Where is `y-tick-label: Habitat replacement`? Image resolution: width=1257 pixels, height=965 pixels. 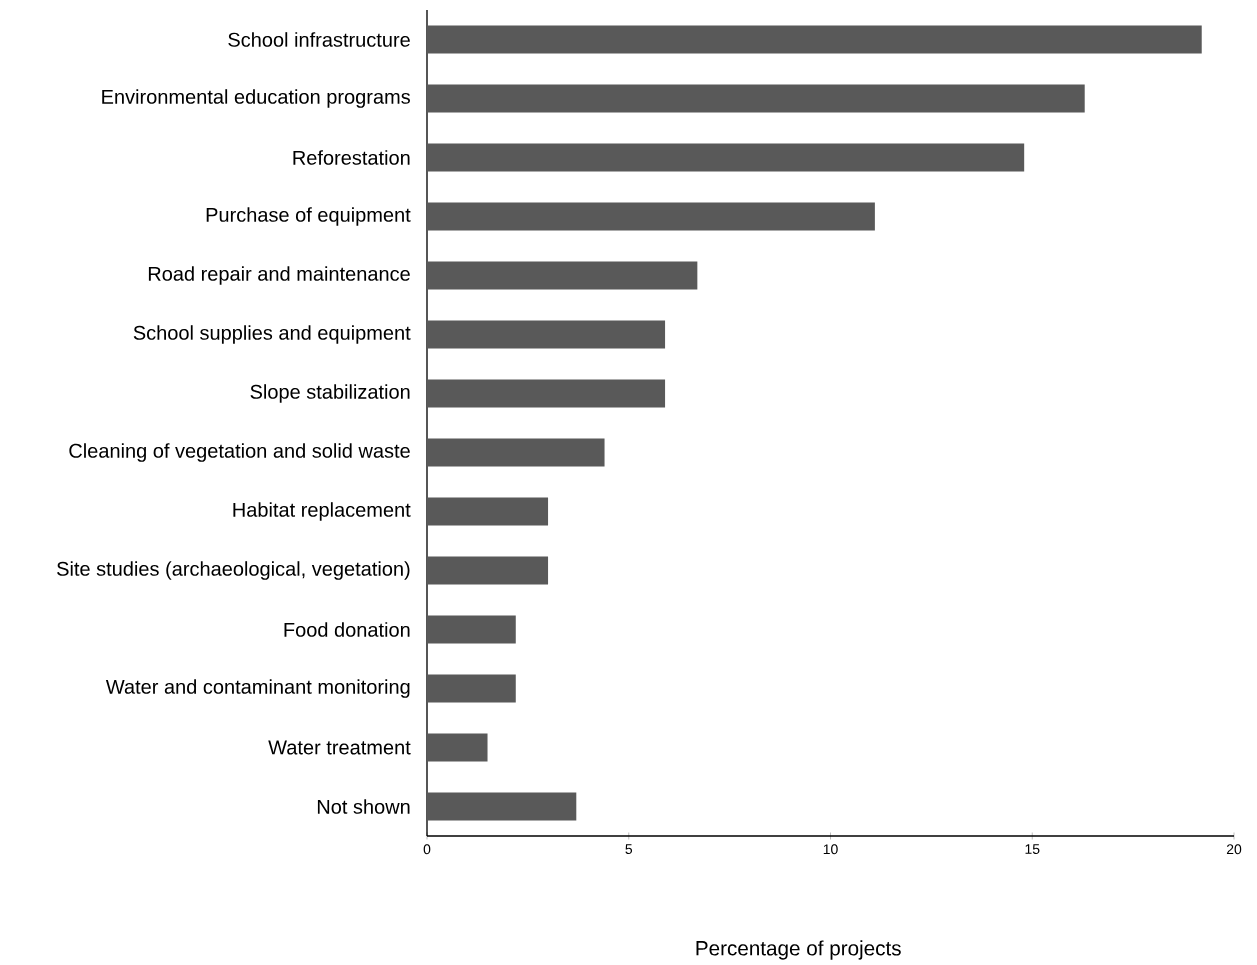
y-tick-label: Habitat replacement is located at coordinates (322, 511).